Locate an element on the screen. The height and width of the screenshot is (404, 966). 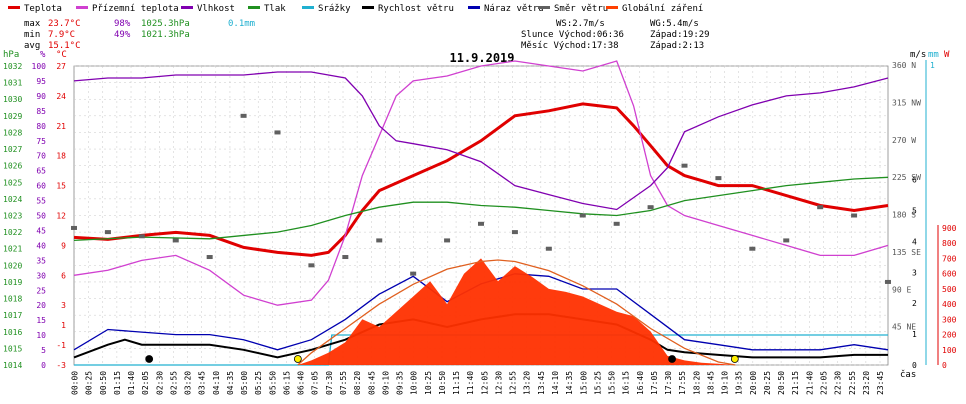
tick-hpa: 1031 is located at coordinates (12, 83).